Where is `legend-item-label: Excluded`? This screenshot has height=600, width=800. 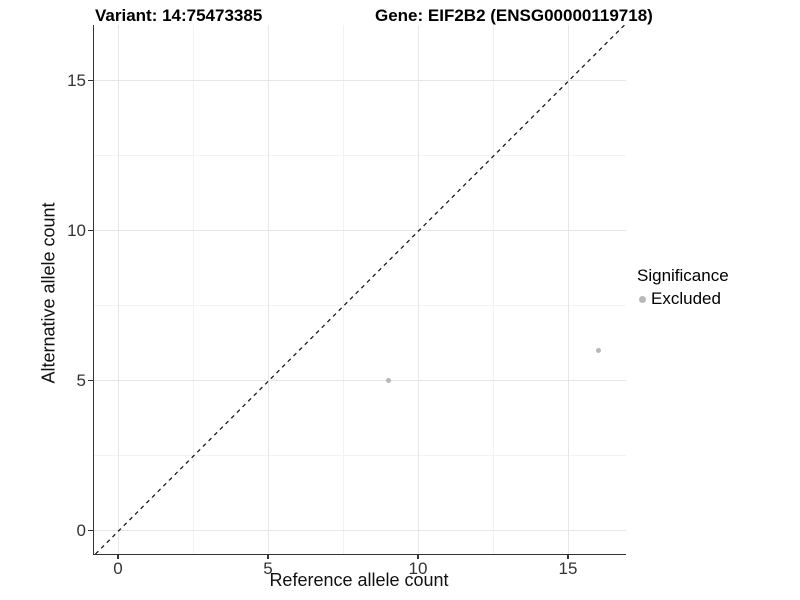 legend-item-label: Excluded is located at coordinates (686, 298).